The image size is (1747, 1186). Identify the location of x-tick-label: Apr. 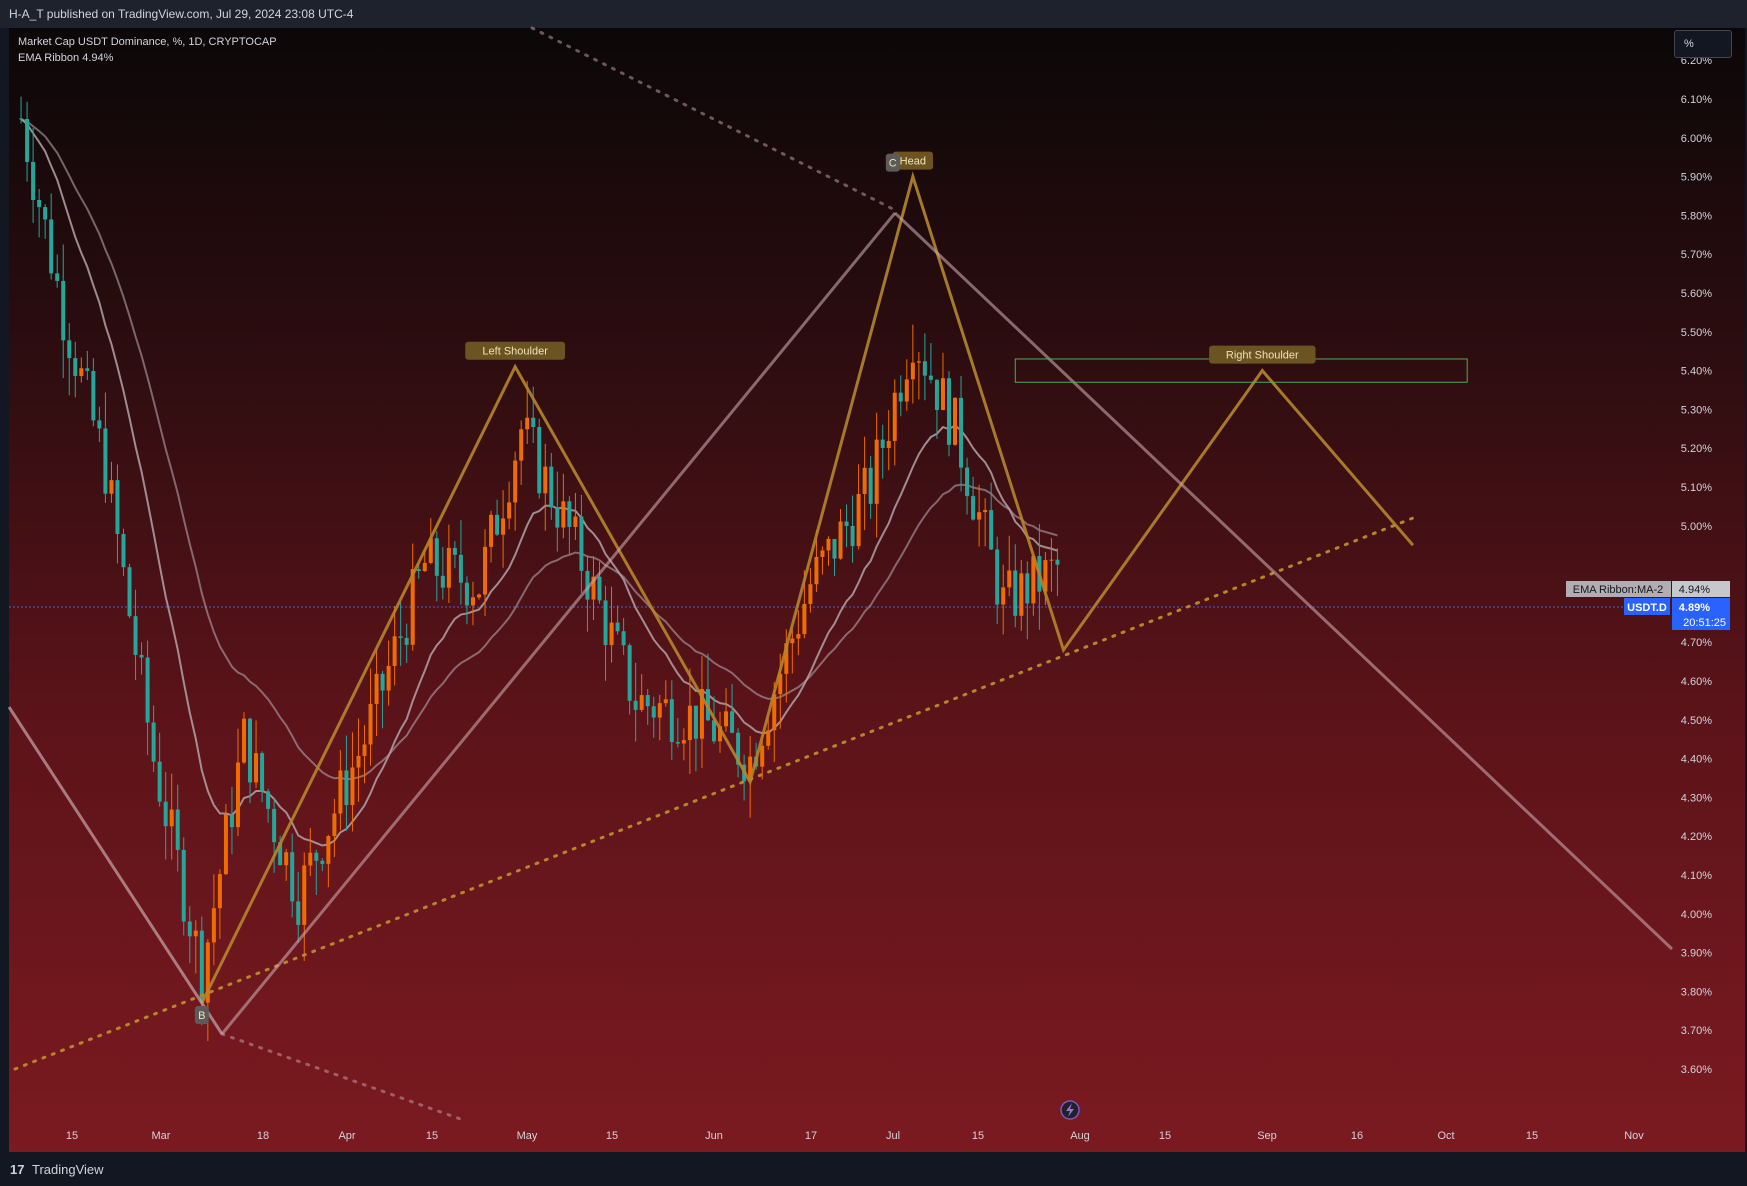
(346, 1136).